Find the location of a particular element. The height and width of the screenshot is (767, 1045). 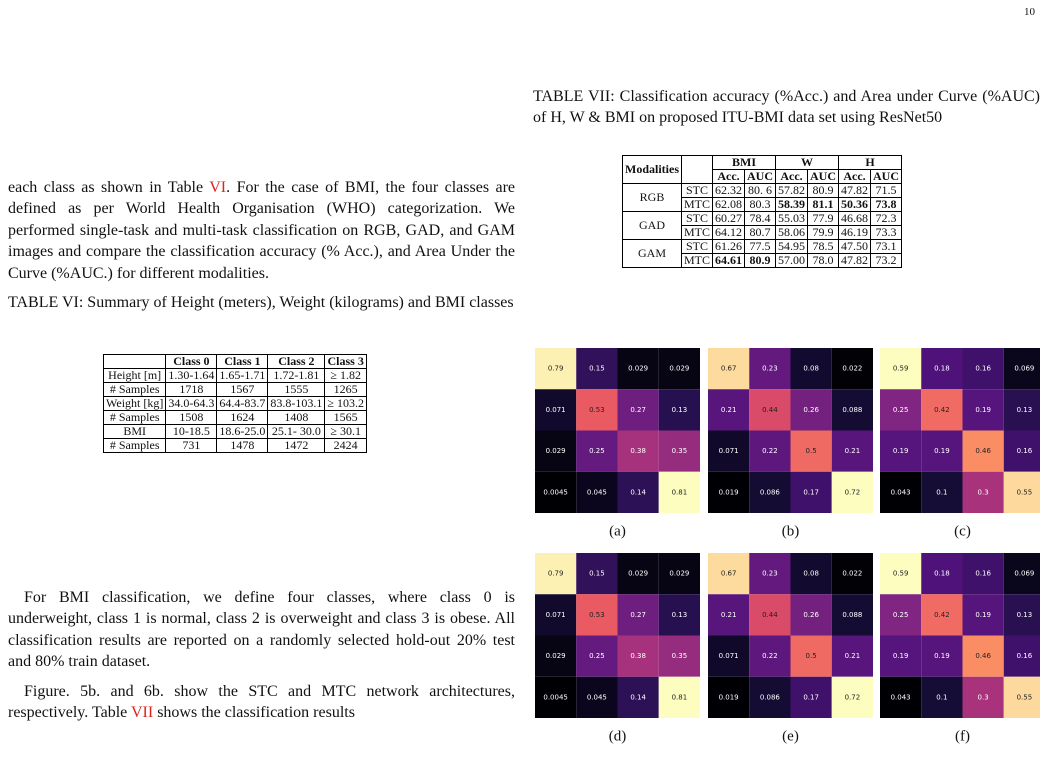

table-cell: 71.5 is located at coordinates (886, 190).